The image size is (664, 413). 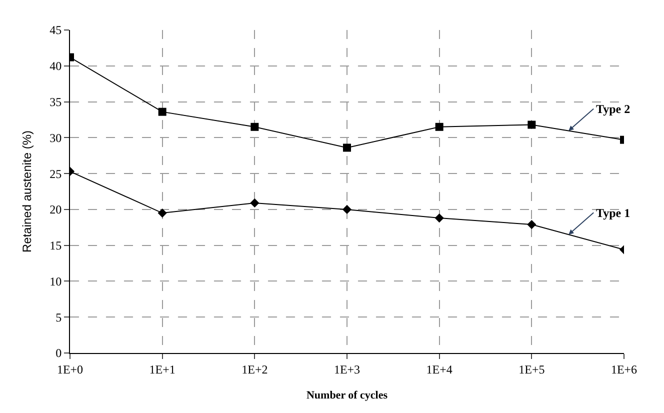 I want to click on x-tick-label: 1E+2, so click(x=255, y=369).